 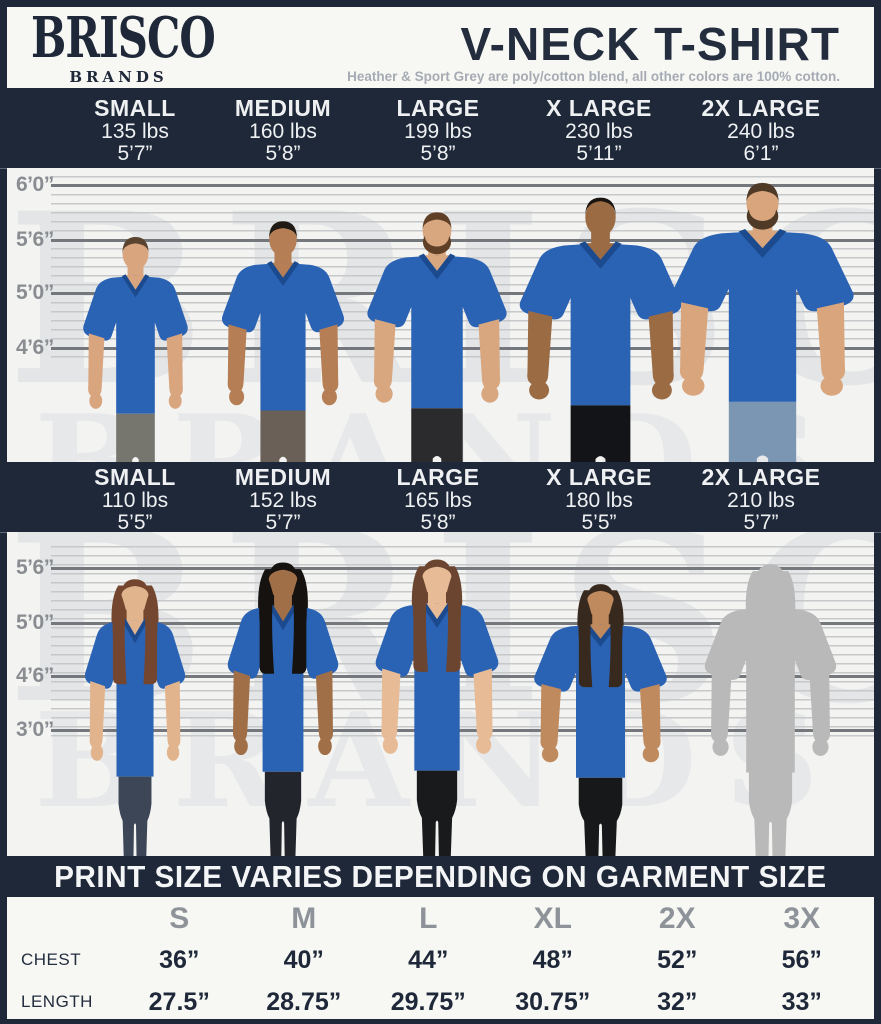 I want to click on page-title: V-NECK T-SHIRT, so click(x=650, y=44).